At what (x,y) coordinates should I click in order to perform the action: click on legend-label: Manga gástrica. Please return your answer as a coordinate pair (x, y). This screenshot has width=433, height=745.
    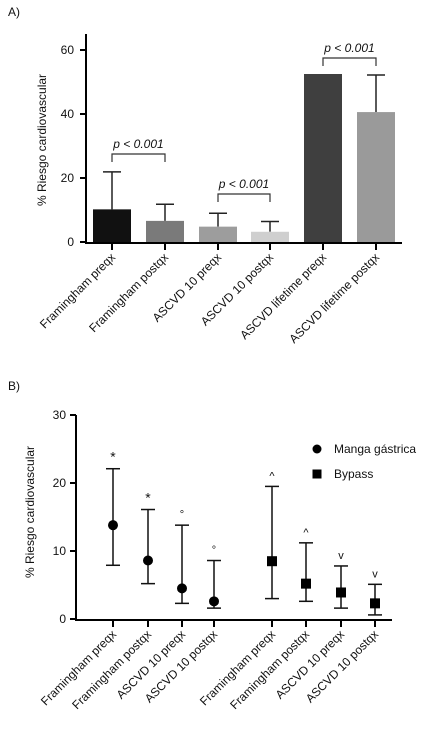
    Looking at the image, I should click on (375, 449).